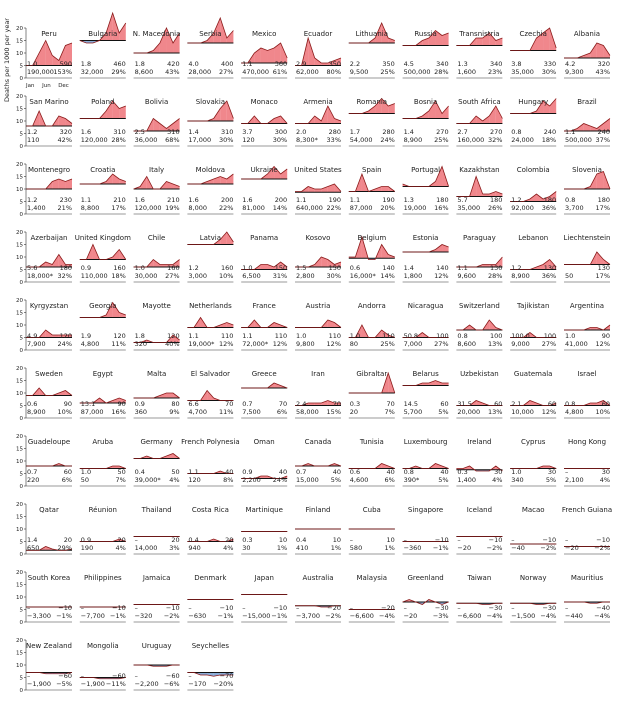  What do you see at coordinates (197, 208) in the screenshot?
I see `excess-deaths: 8,000` at bounding box center [197, 208].